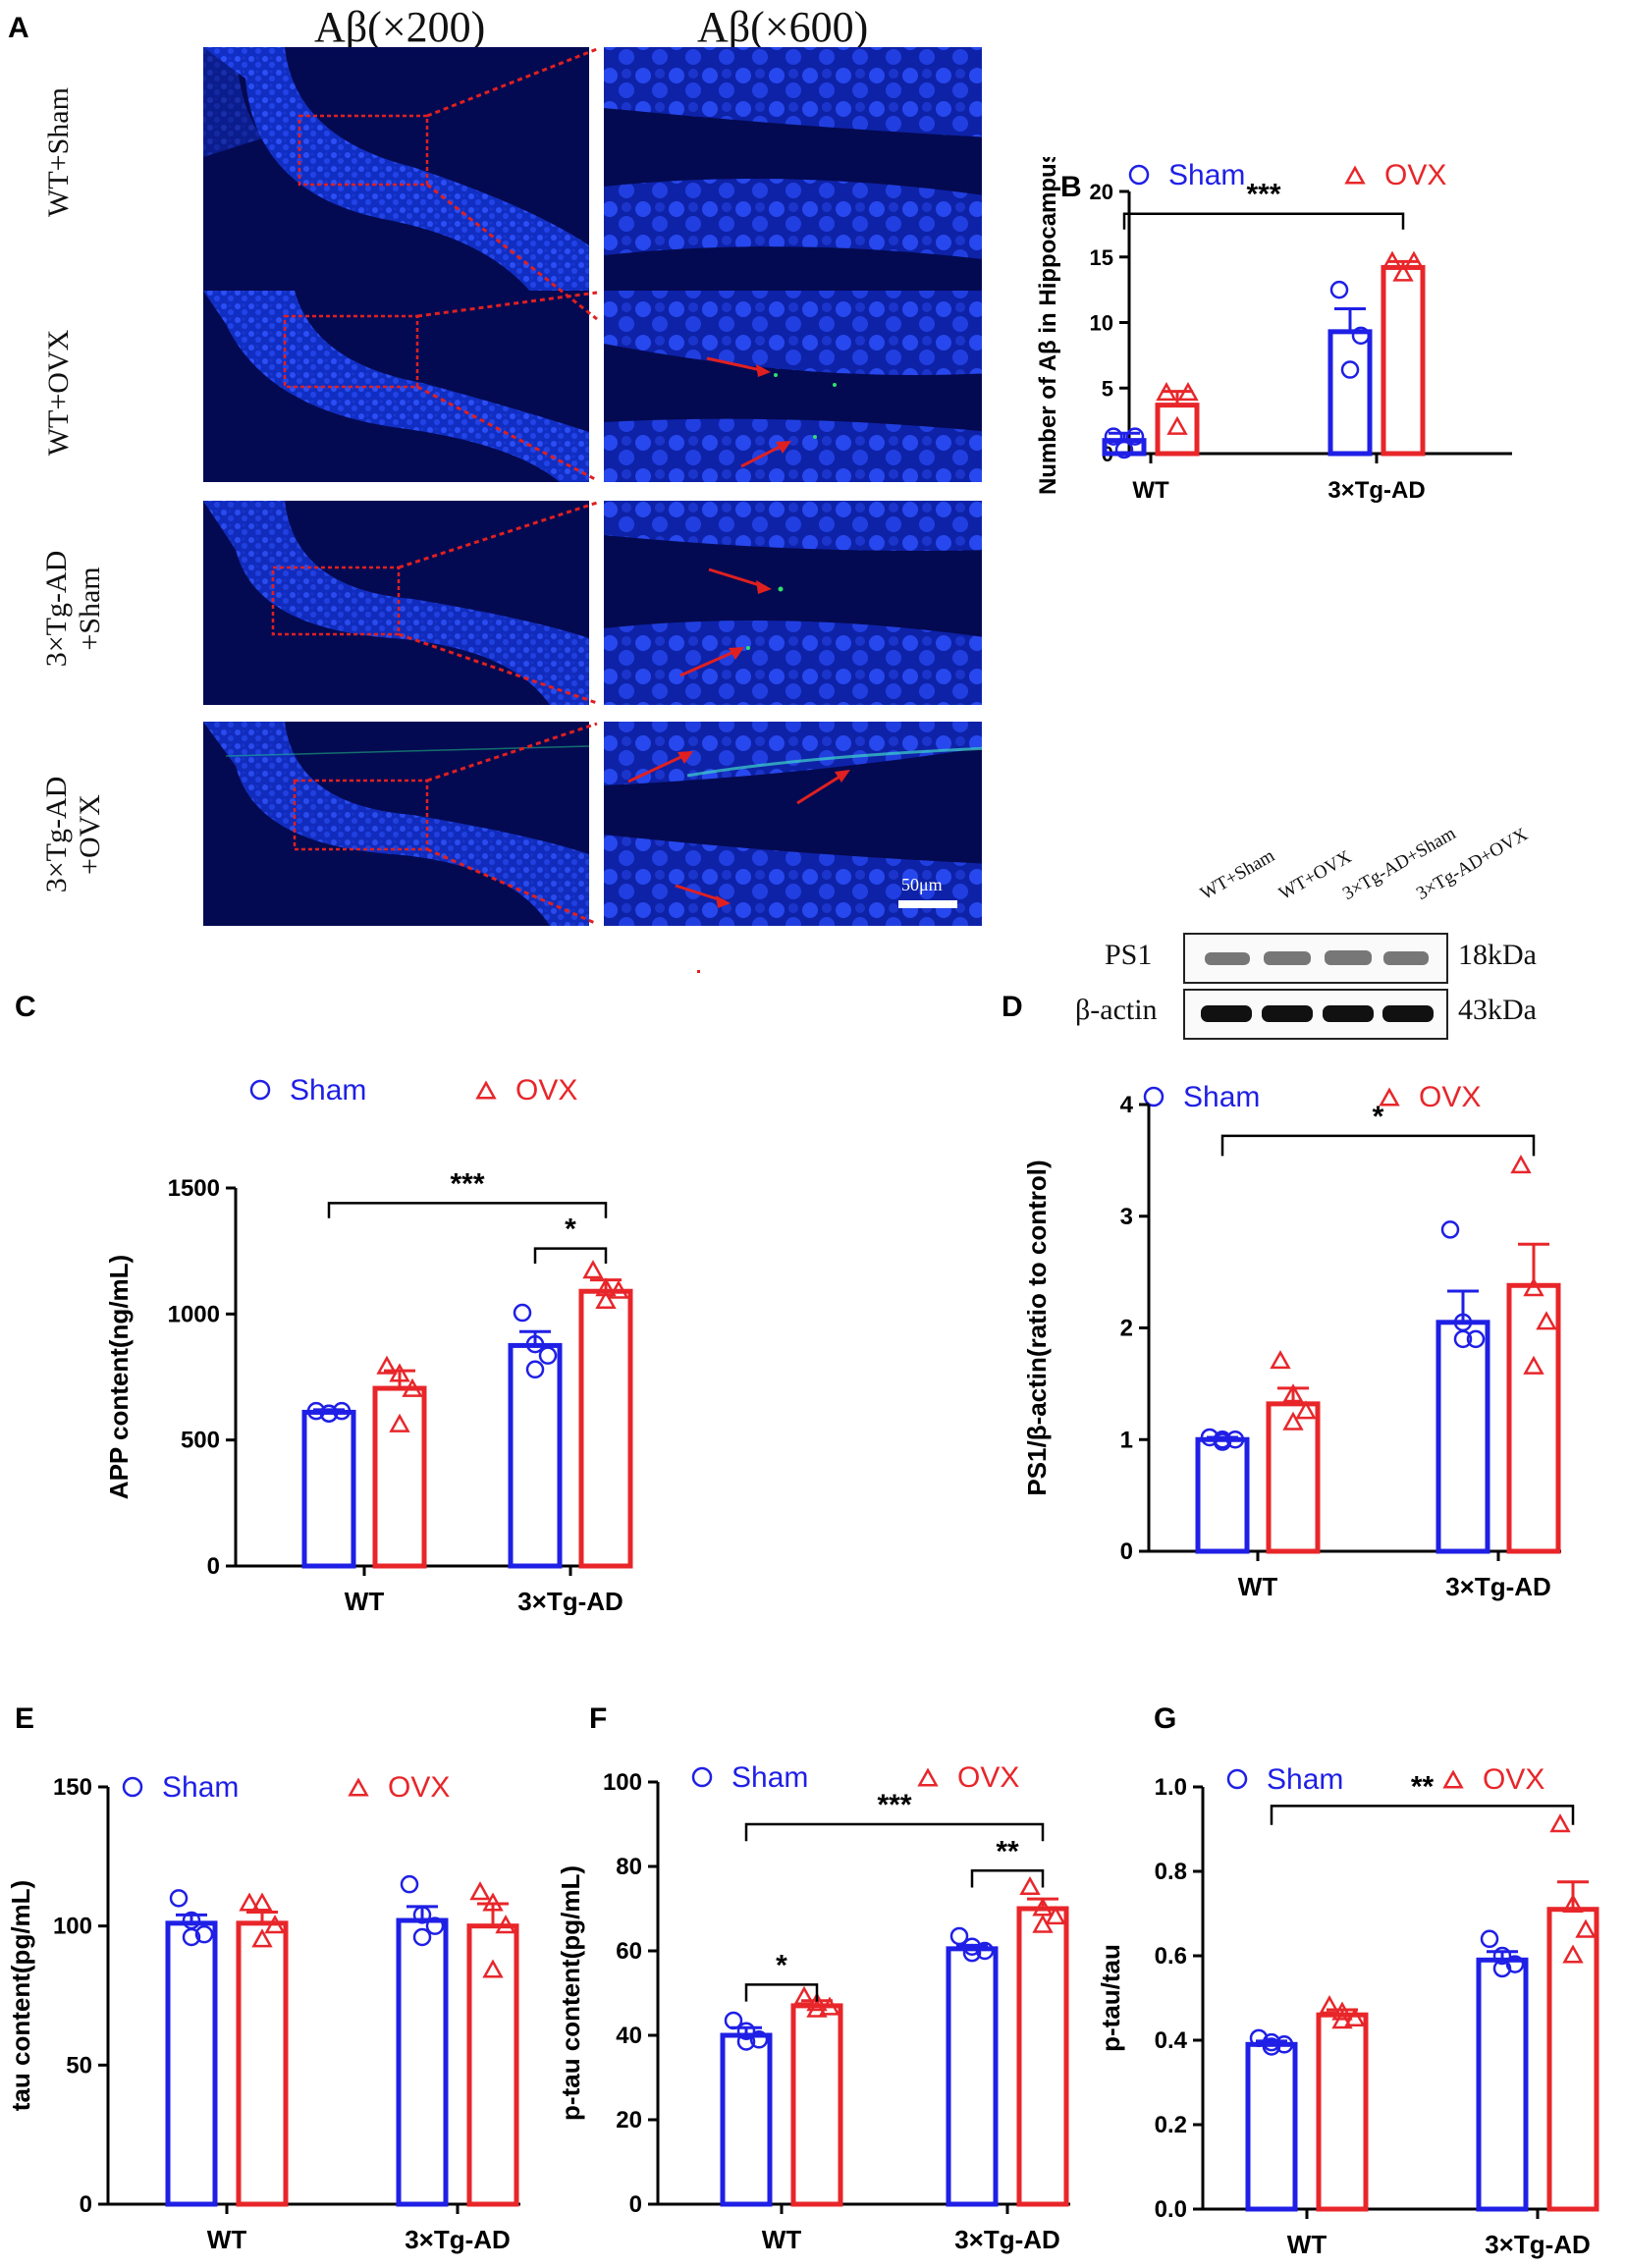 This screenshot has height=2268, width=1625. Describe the element at coordinates (1071, 187) in the screenshot. I see `panel-label: B` at that location.